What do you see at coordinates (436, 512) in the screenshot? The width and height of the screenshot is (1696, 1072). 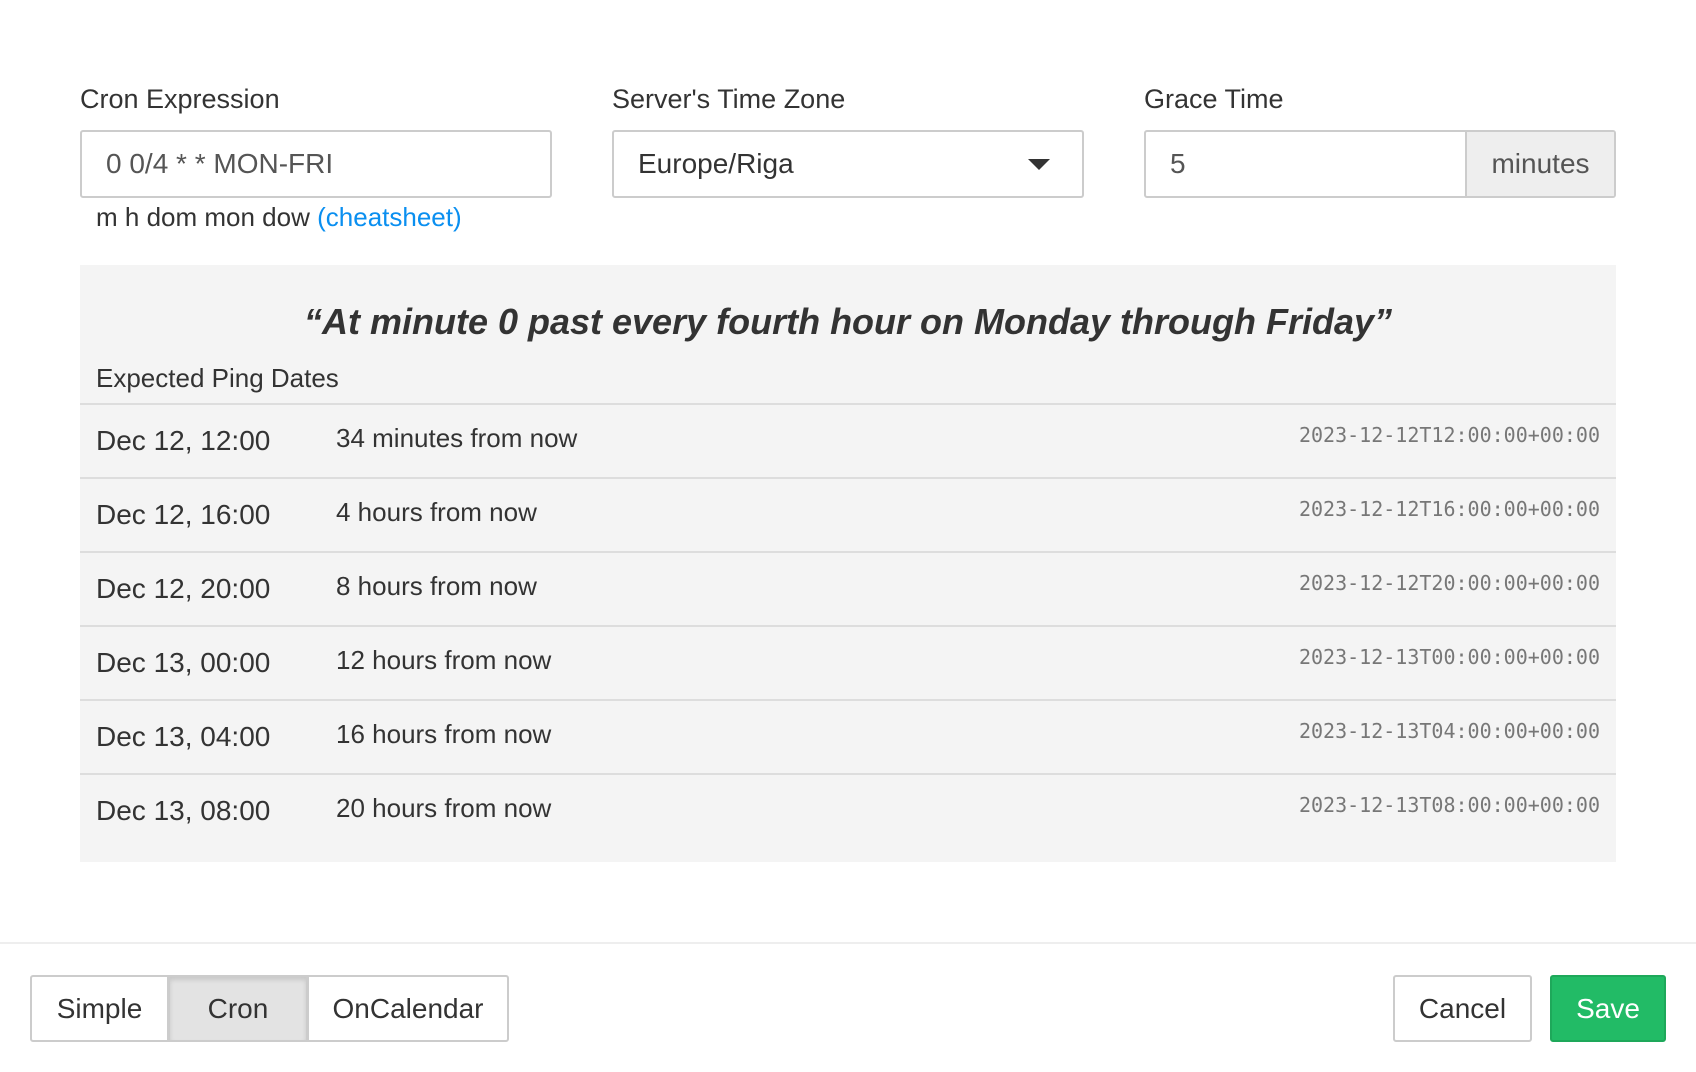 I see `ping-relative: 4 hours from now` at bounding box center [436, 512].